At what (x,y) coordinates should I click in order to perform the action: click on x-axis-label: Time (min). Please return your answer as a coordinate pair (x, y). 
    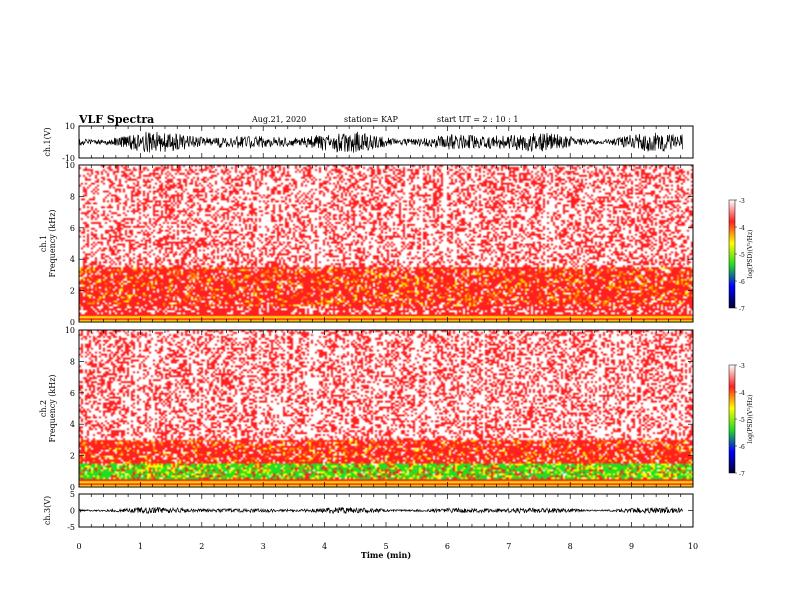
    Looking at the image, I should click on (386, 555).